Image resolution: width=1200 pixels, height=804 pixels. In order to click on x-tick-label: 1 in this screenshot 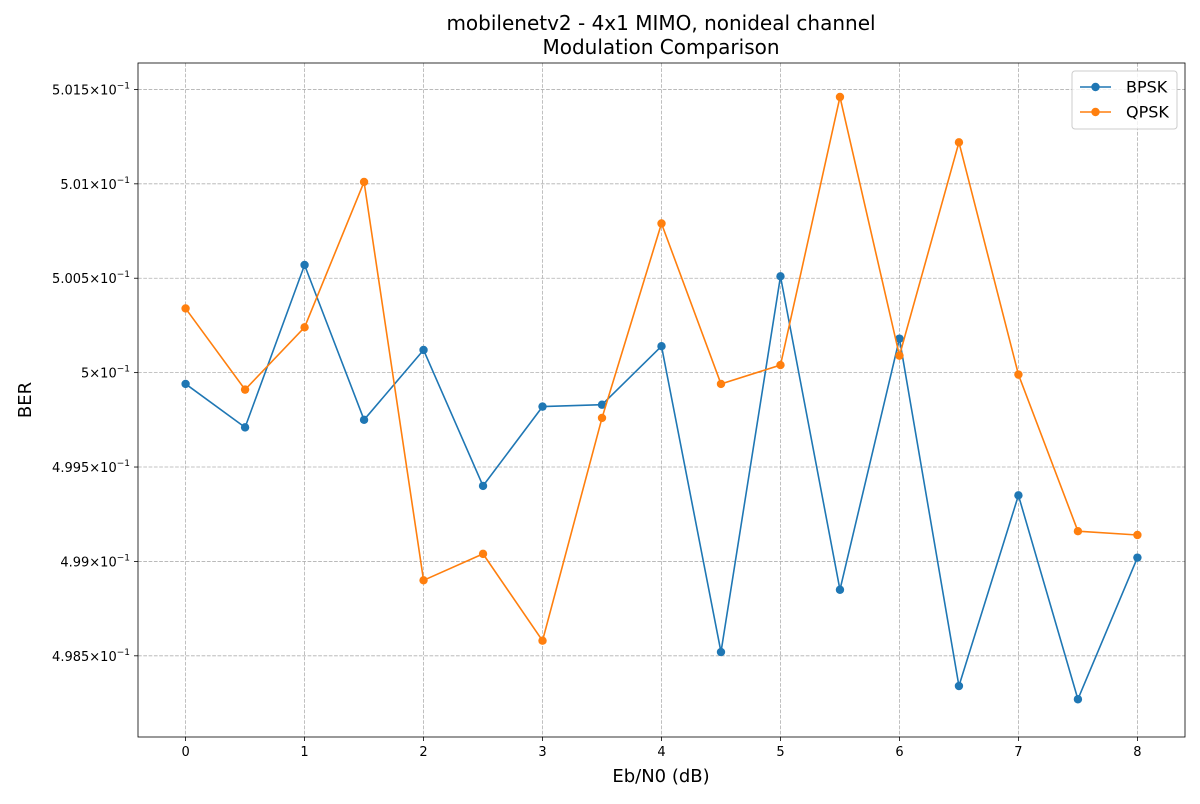, I will do `click(304, 752)`.